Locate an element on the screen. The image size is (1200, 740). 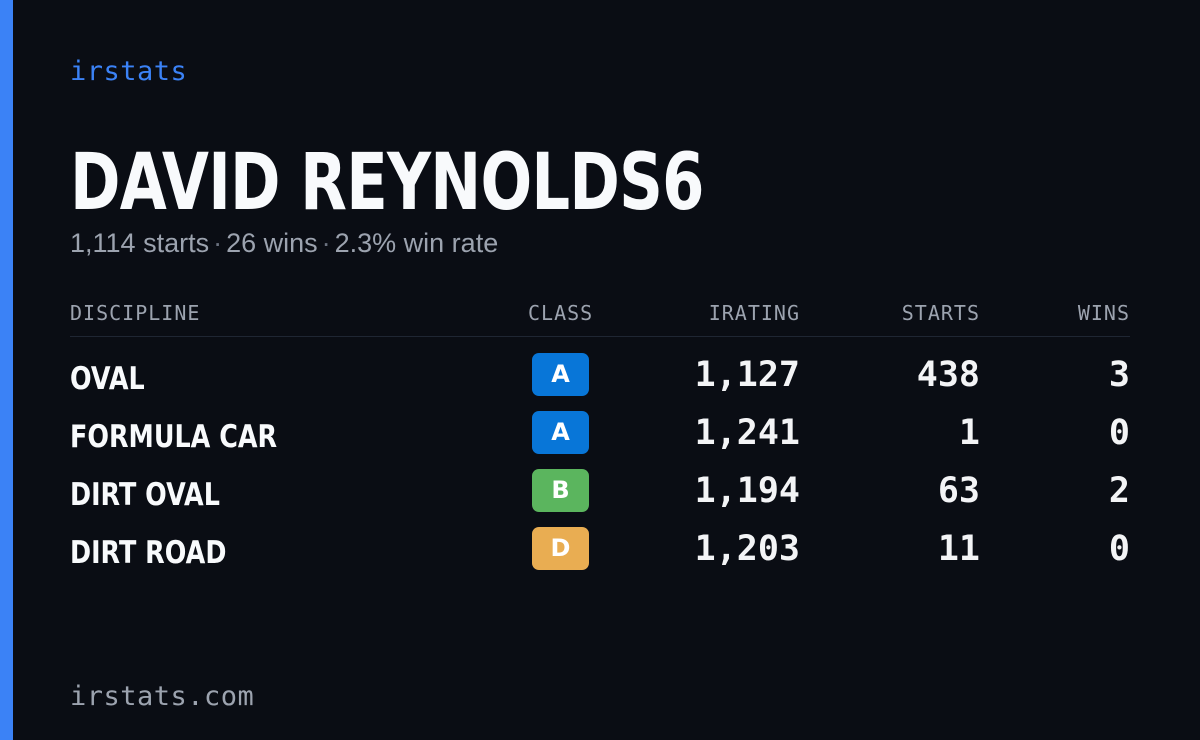
brand-logo: irstats is located at coordinates (129, 71).